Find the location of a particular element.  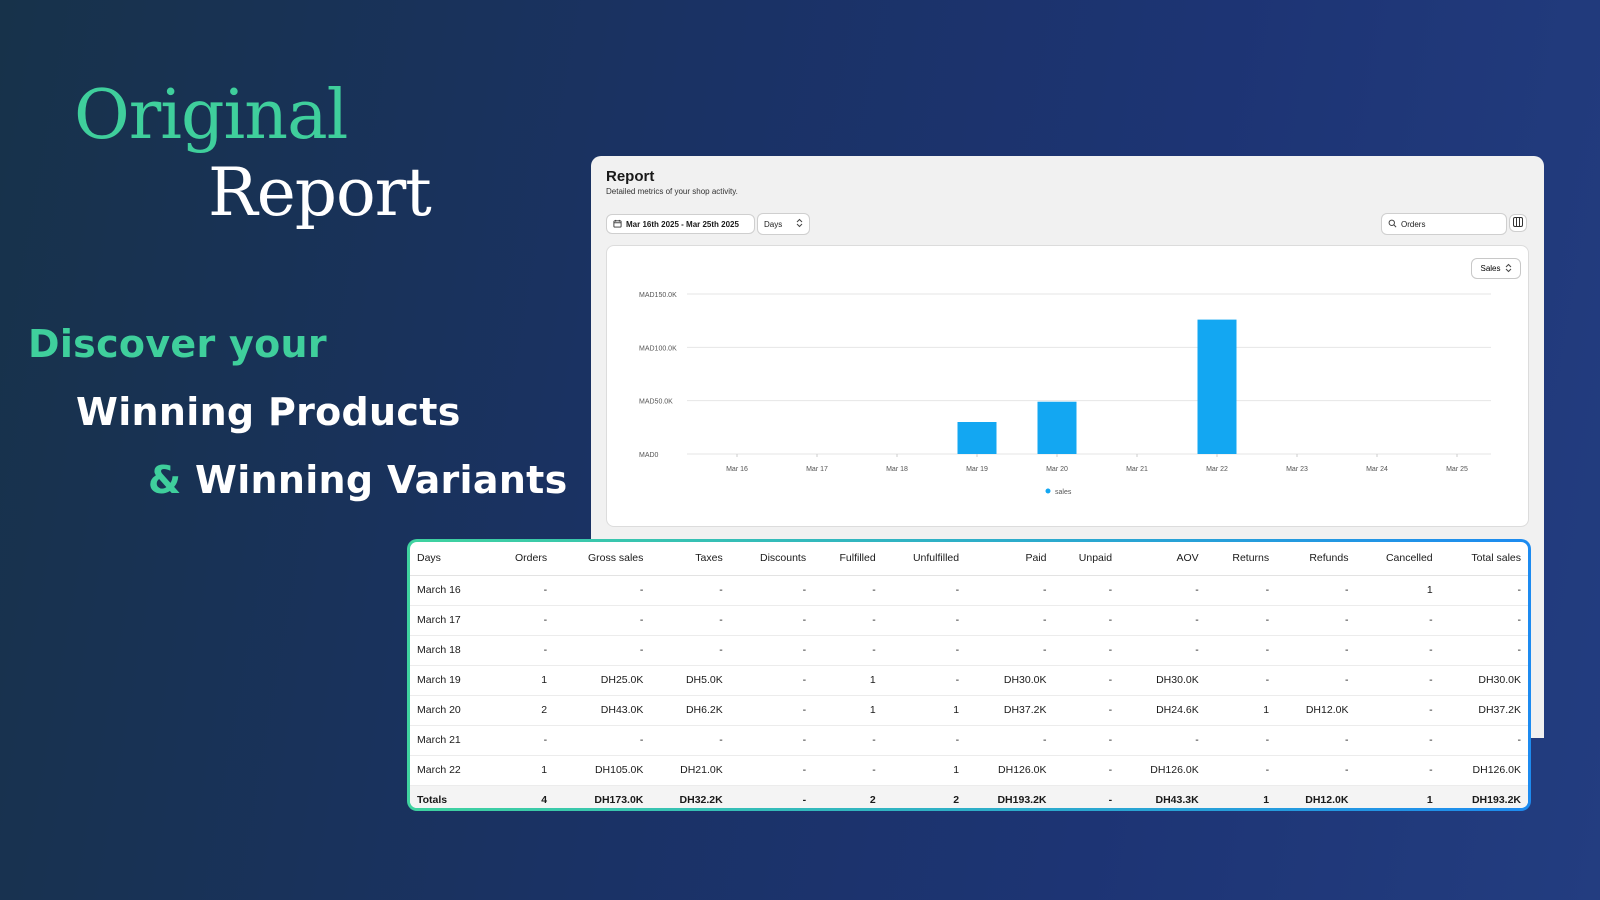

table-cell: DH6.2K is located at coordinates (690, 710).